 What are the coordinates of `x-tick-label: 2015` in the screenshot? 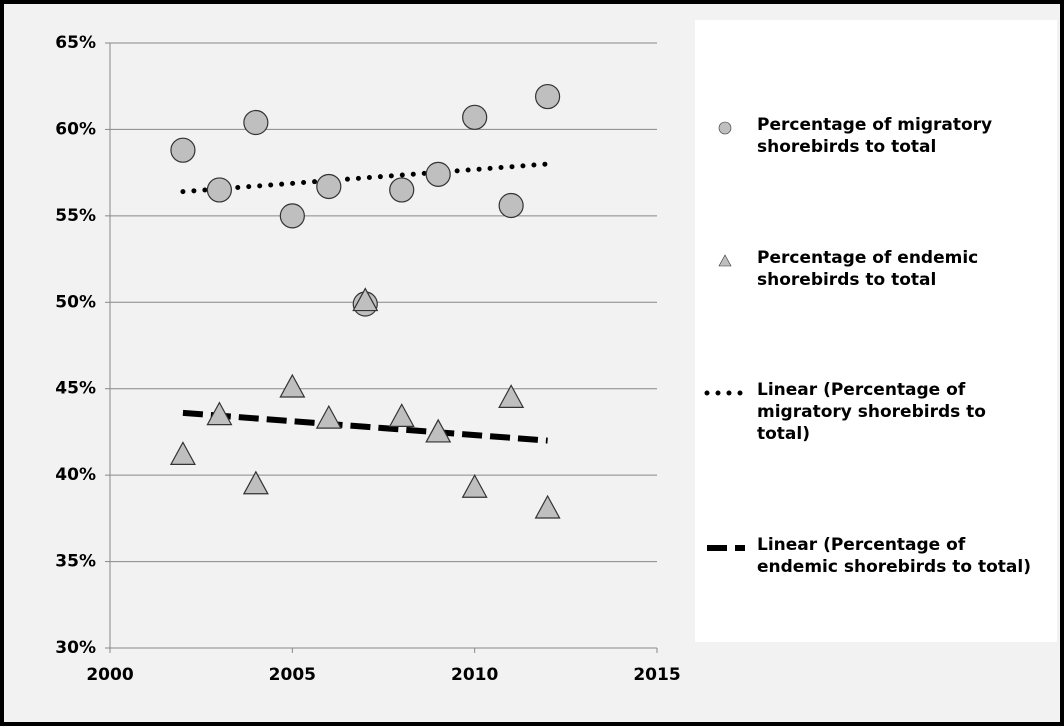 It's located at (656, 675).